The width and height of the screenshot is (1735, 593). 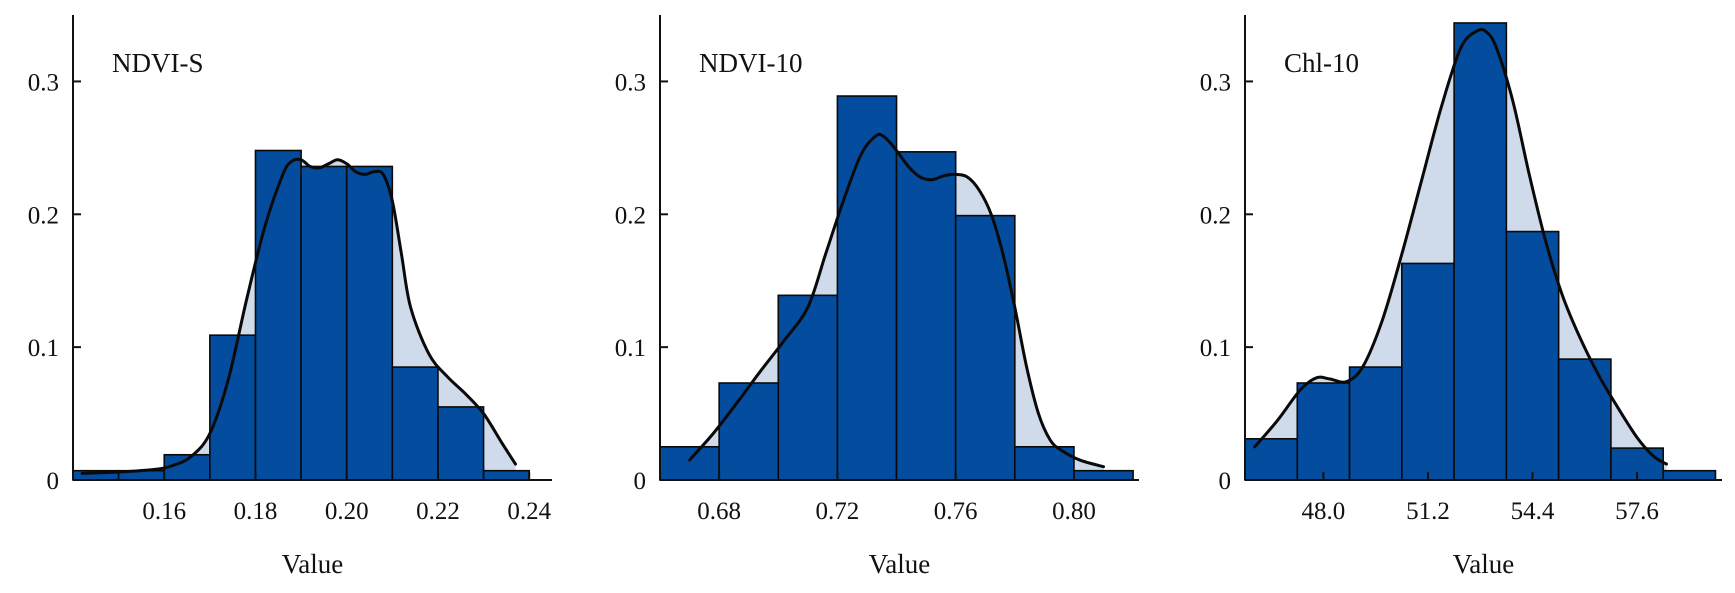 What do you see at coordinates (347, 511) in the screenshot?
I see `x-tick-label: 0.20` at bounding box center [347, 511].